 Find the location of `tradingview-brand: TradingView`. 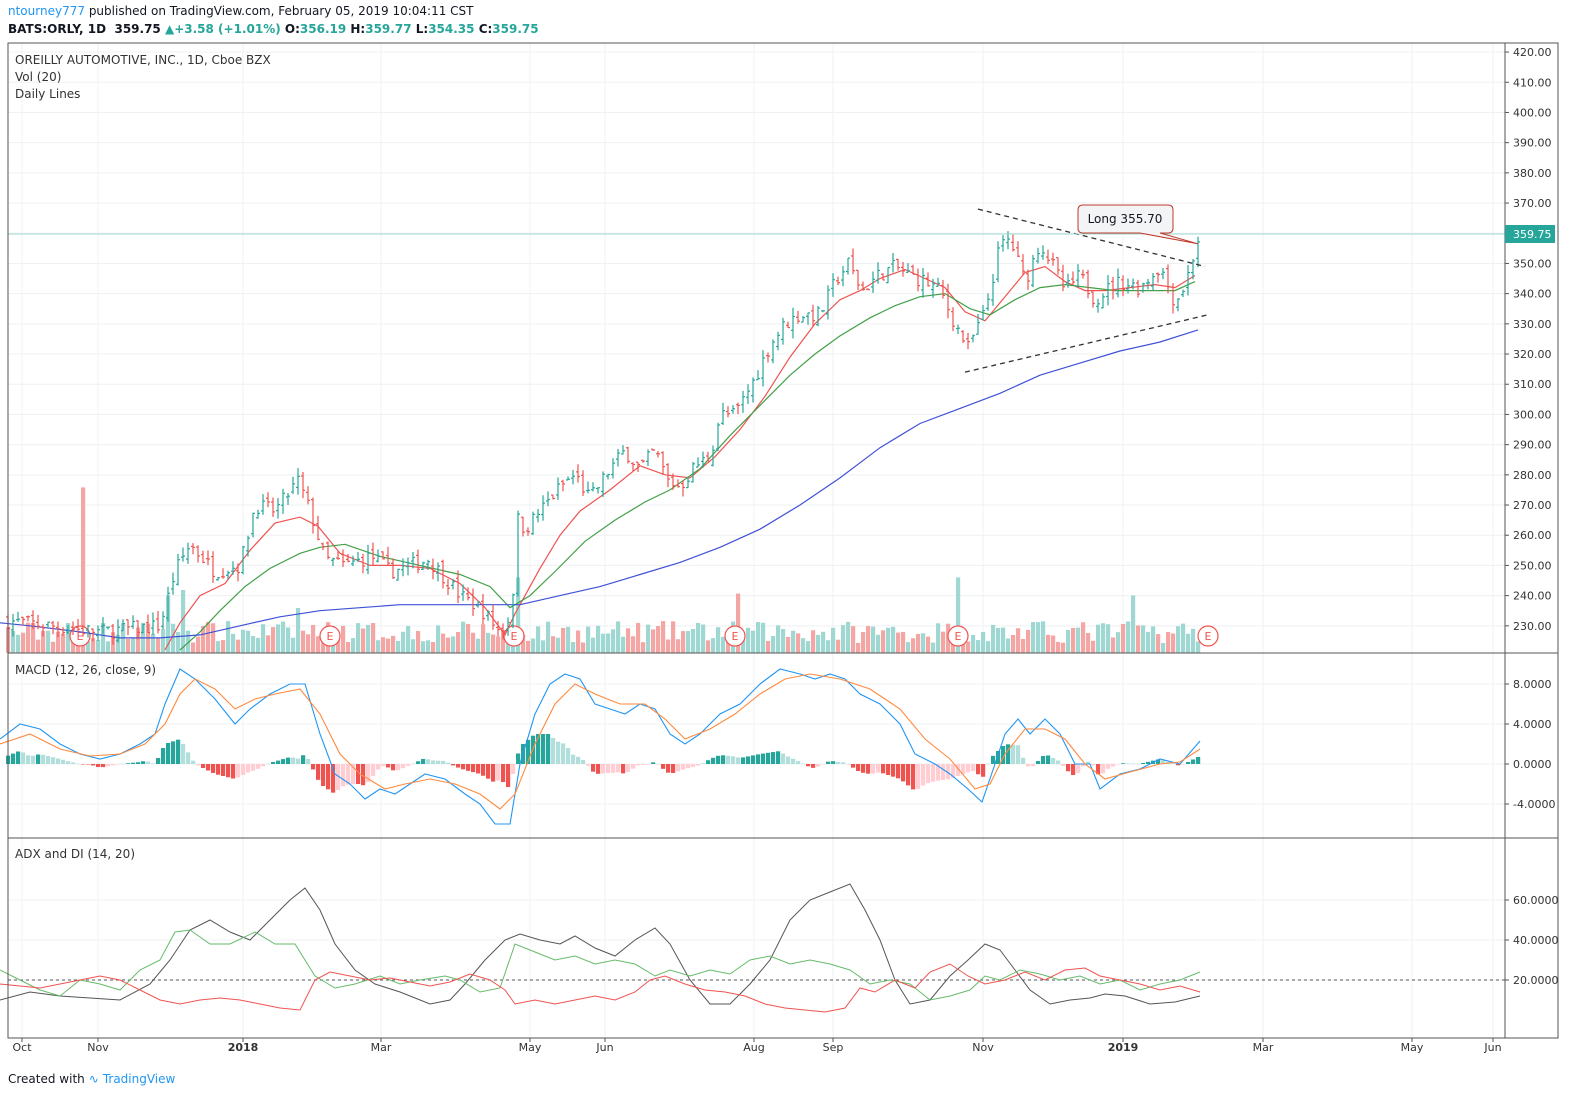

tradingview-brand: TradingView is located at coordinates (139, 1079).